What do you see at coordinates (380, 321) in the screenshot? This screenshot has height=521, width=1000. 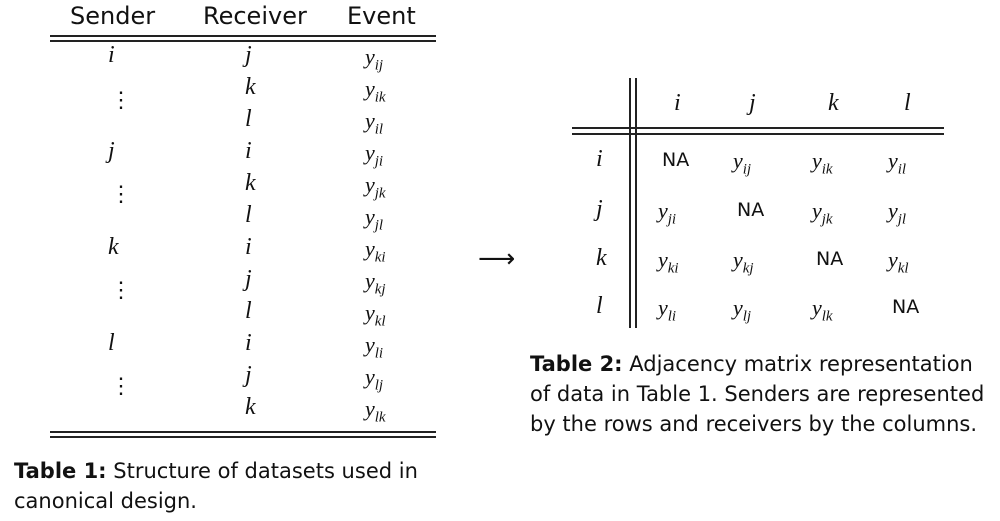 I see `event-subscript: kl` at bounding box center [380, 321].